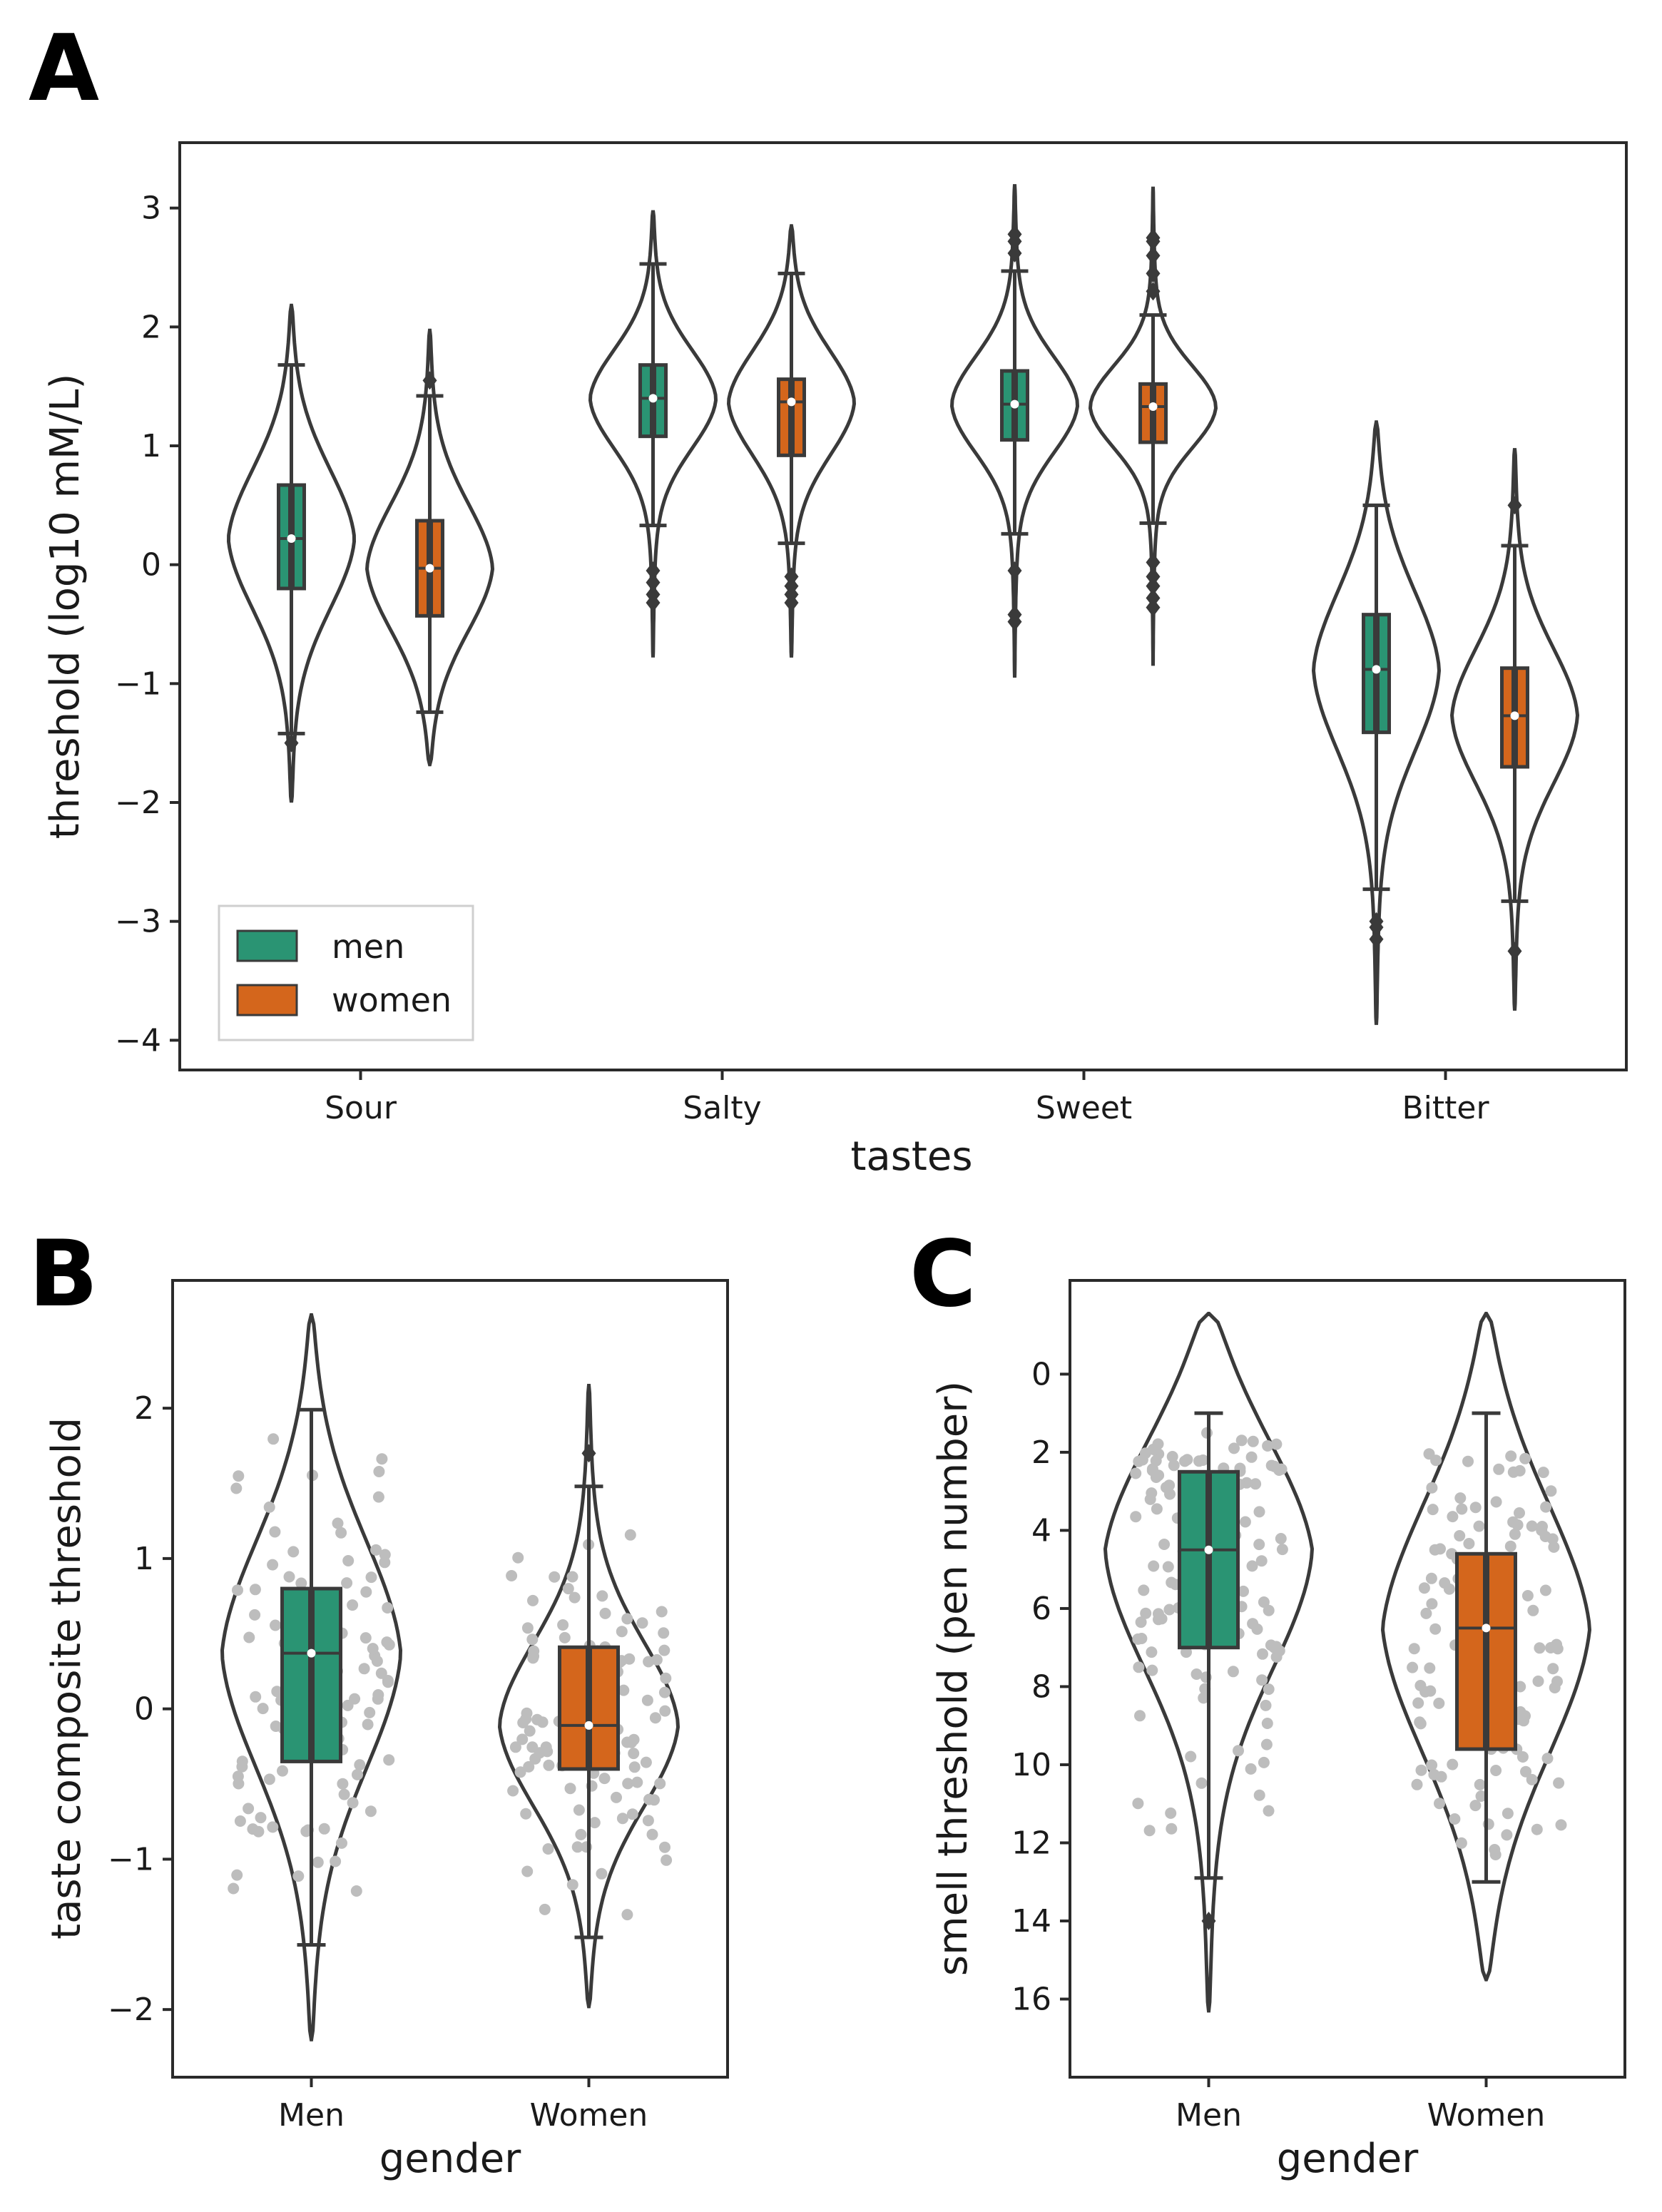 The height and width of the screenshot is (2212, 1662). Describe the element at coordinates (67, 1679) in the screenshot. I see `y-axis-label-b: taste composite threshold` at that location.